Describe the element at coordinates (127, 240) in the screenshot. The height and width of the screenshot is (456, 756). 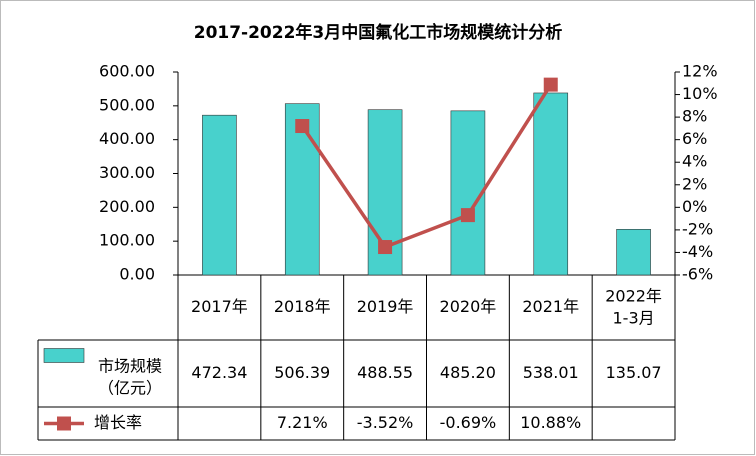
I see `y-tick-label: 100.00` at that location.